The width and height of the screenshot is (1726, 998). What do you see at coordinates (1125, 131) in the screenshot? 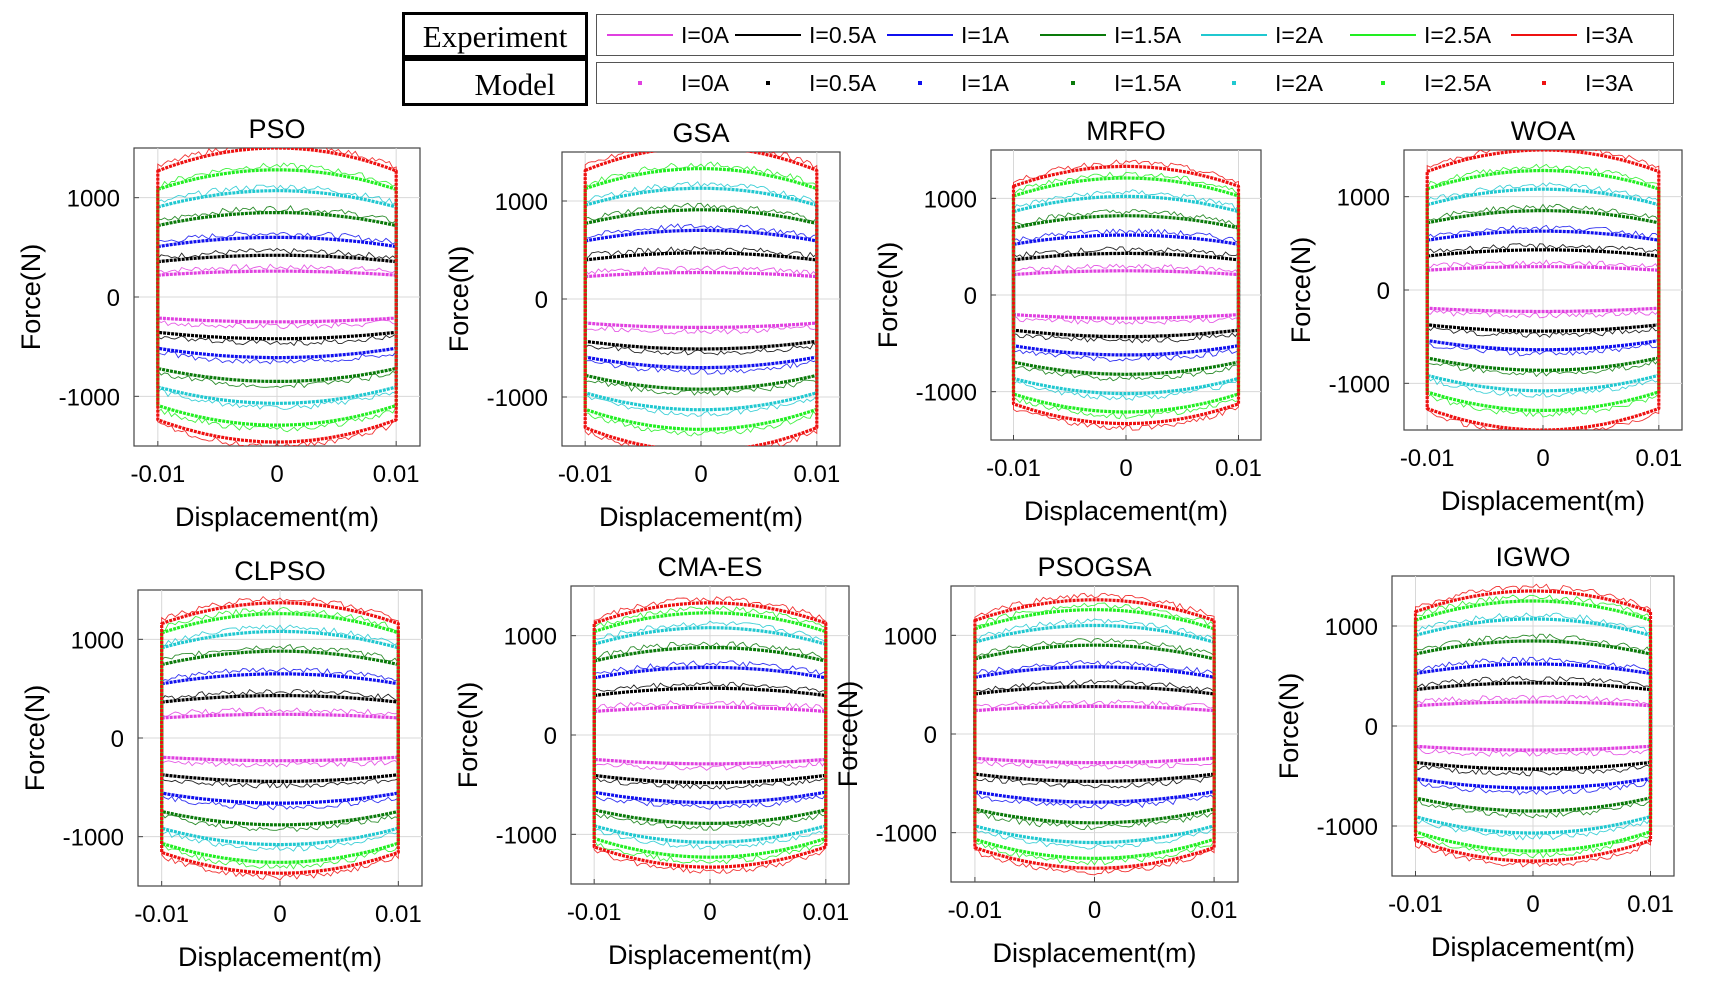
I see `panel-title: MRFO` at bounding box center [1125, 131].